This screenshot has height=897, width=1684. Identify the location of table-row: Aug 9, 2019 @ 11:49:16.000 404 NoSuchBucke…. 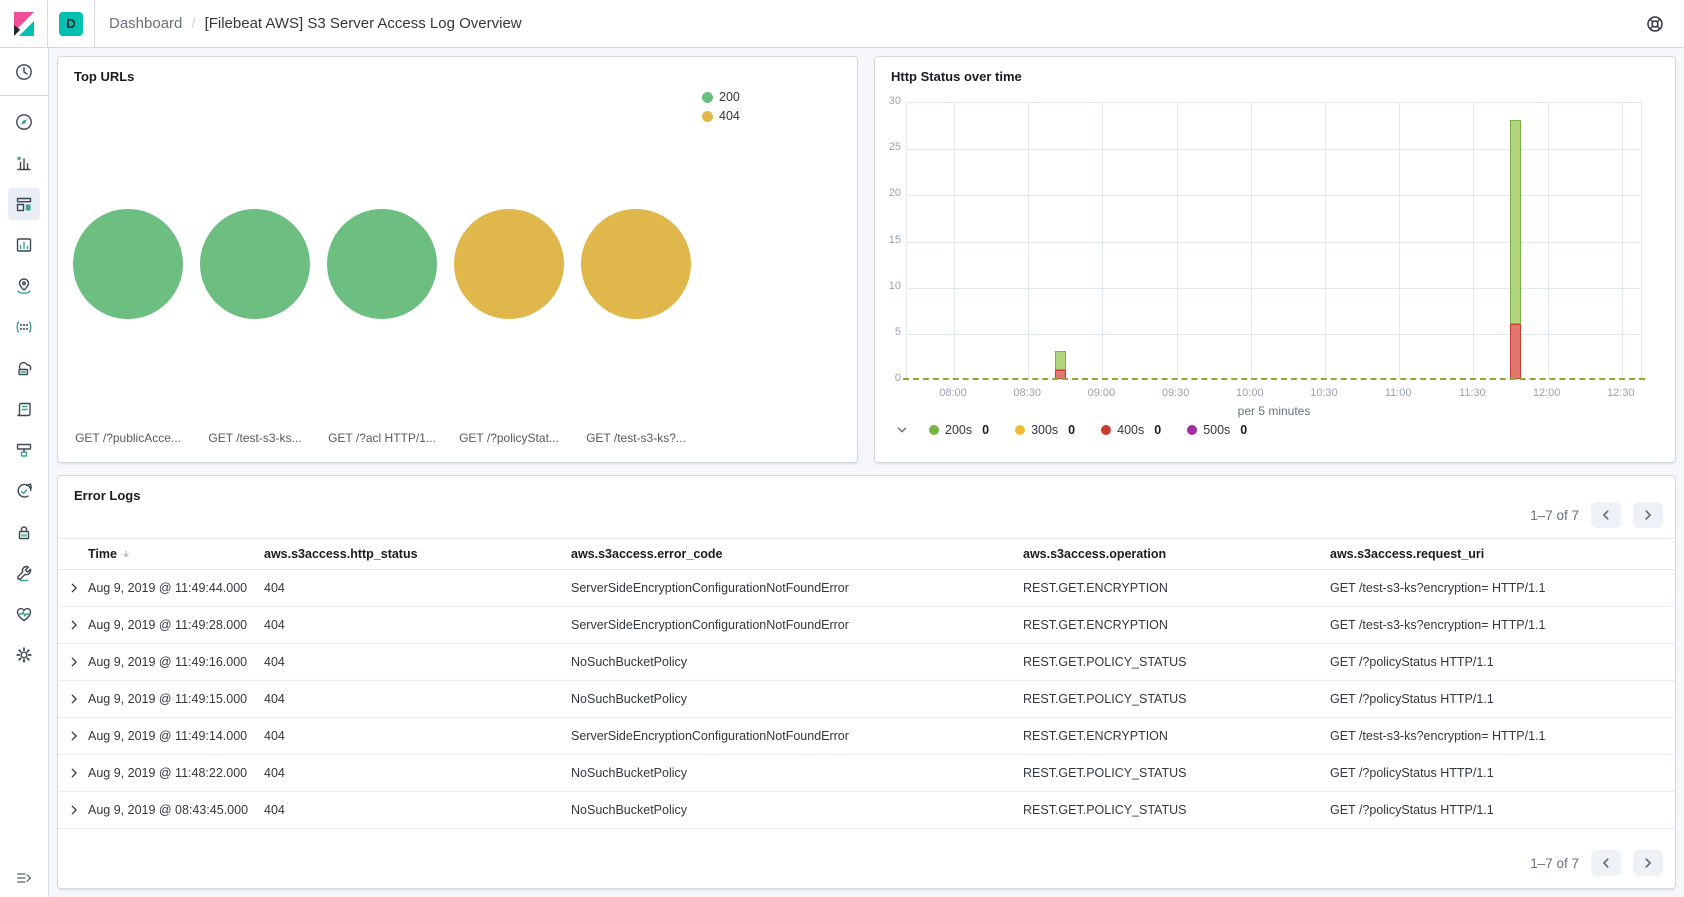
(866, 662).